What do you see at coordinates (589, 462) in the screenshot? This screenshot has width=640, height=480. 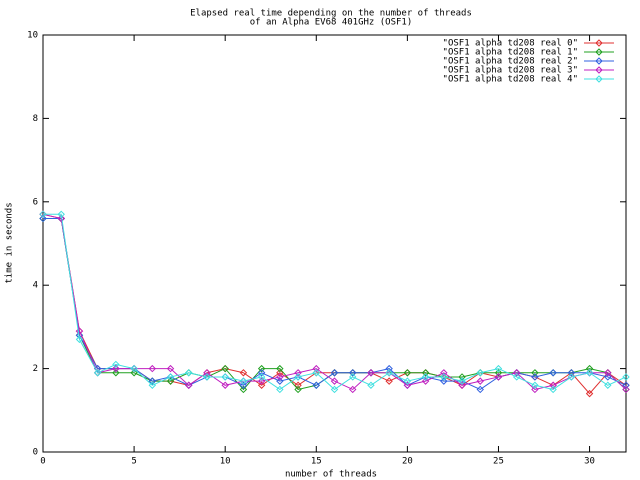 I see `x-tick-label: 30` at bounding box center [589, 462].